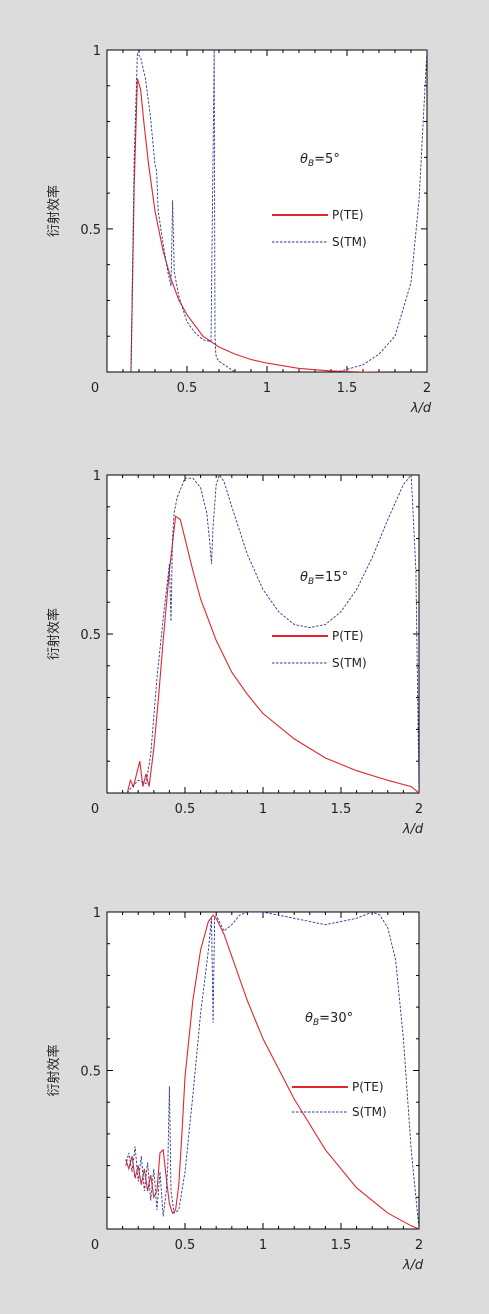  What do you see at coordinates (320, 160) in the screenshot?
I see `angle-annotation: θB=5°` at bounding box center [320, 160].